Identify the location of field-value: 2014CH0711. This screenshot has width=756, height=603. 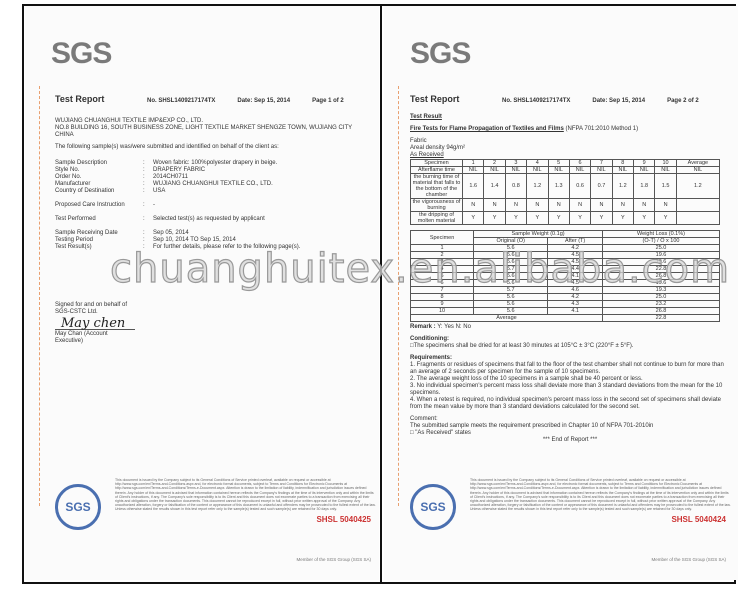
(170, 177).